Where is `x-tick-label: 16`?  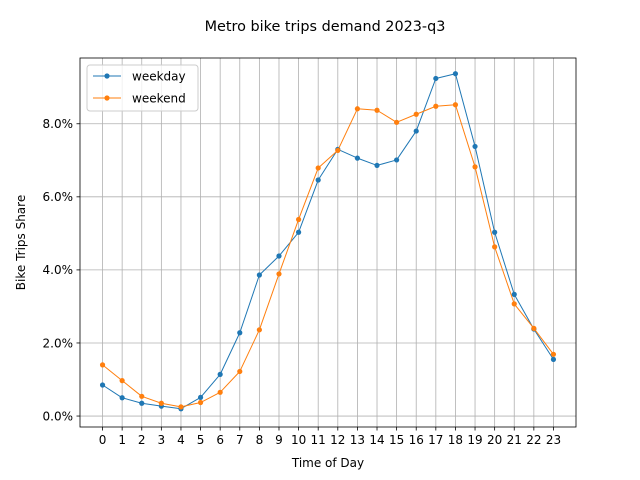
x-tick-label: 16 is located at coordinates (416, 440).